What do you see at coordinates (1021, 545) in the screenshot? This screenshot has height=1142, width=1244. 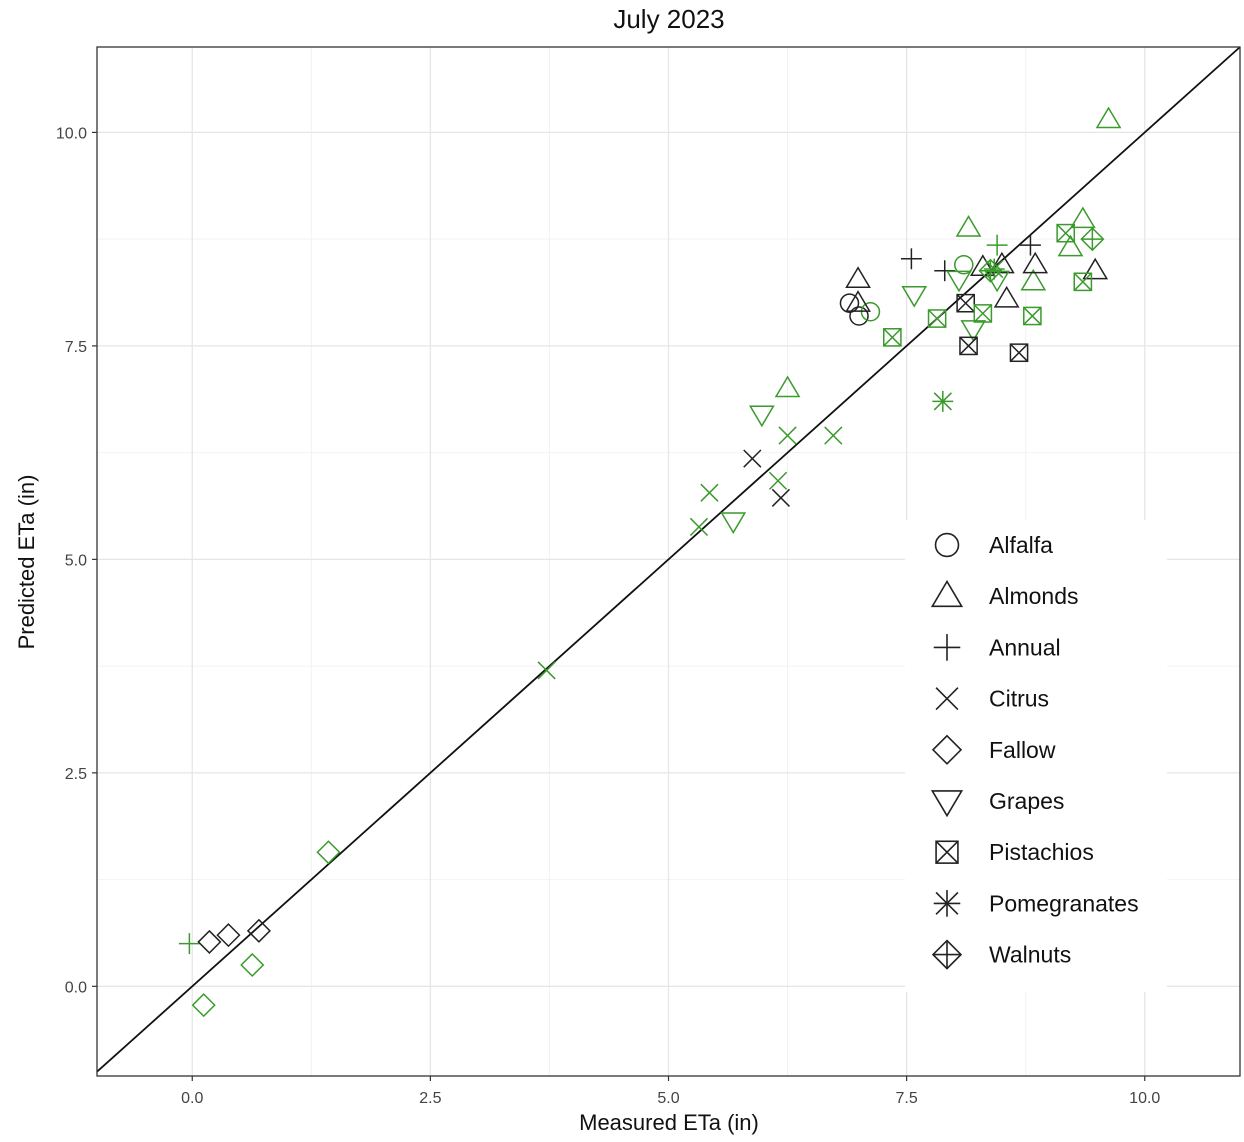 I see `legend-label: Alfalfa` at bounding box center [1021, 545].